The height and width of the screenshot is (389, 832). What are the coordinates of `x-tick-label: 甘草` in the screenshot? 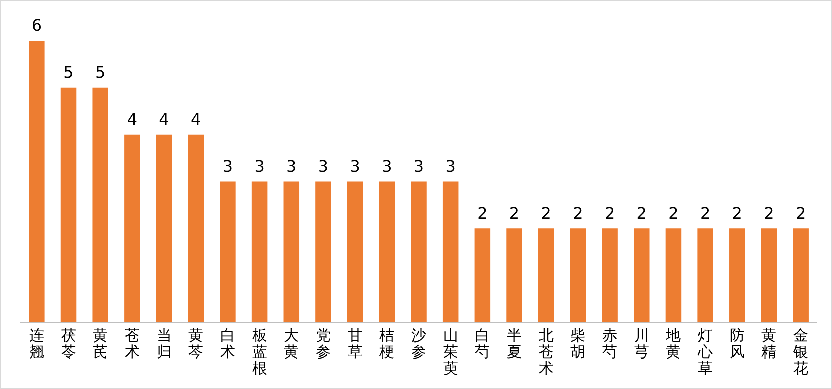 It's located at (355, 344).